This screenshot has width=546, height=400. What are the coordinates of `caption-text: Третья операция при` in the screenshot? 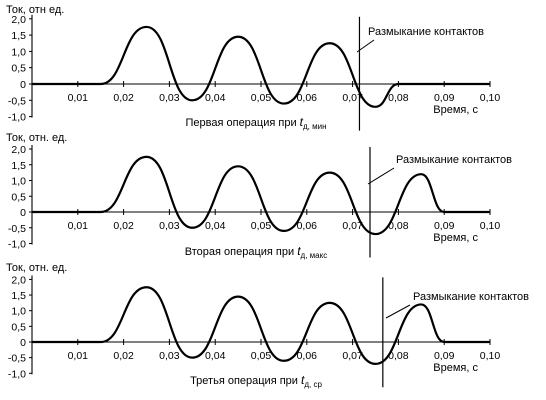 It's located at (245, 381).